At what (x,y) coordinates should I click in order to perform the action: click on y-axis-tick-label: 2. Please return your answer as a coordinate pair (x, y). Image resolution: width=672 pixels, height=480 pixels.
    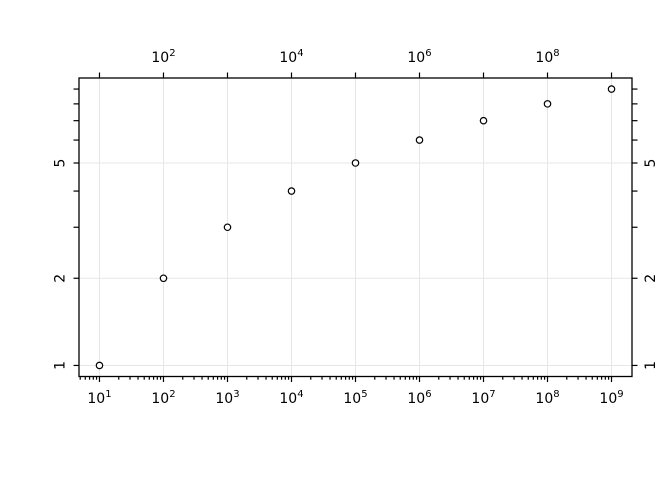
    Looking at the image, I should click on (61, 278).